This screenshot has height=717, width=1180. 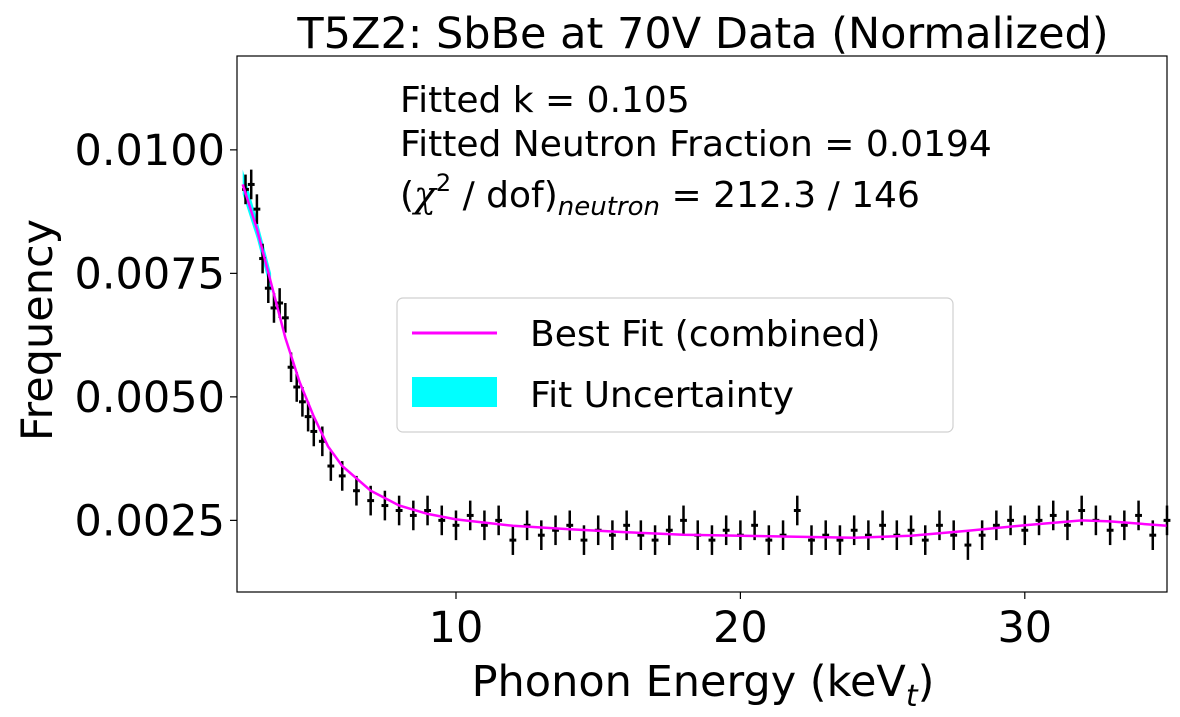 What do you see at coordinates (38, 330) in the screenshot?
I see `y-axis-label: Frequency` at bounding box center [38, 330].